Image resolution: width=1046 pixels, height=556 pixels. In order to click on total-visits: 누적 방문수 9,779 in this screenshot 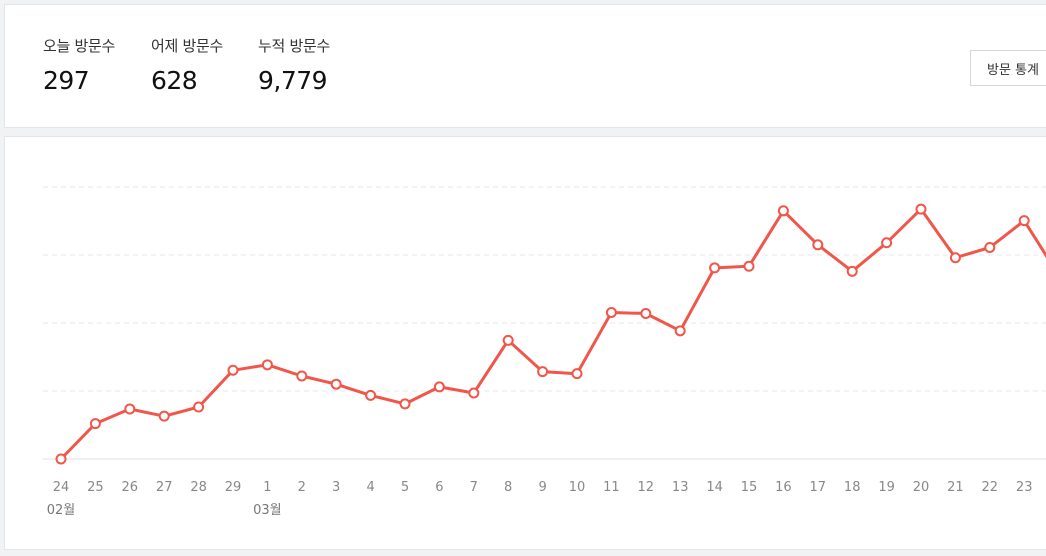, I will do `click(294, 65)`.